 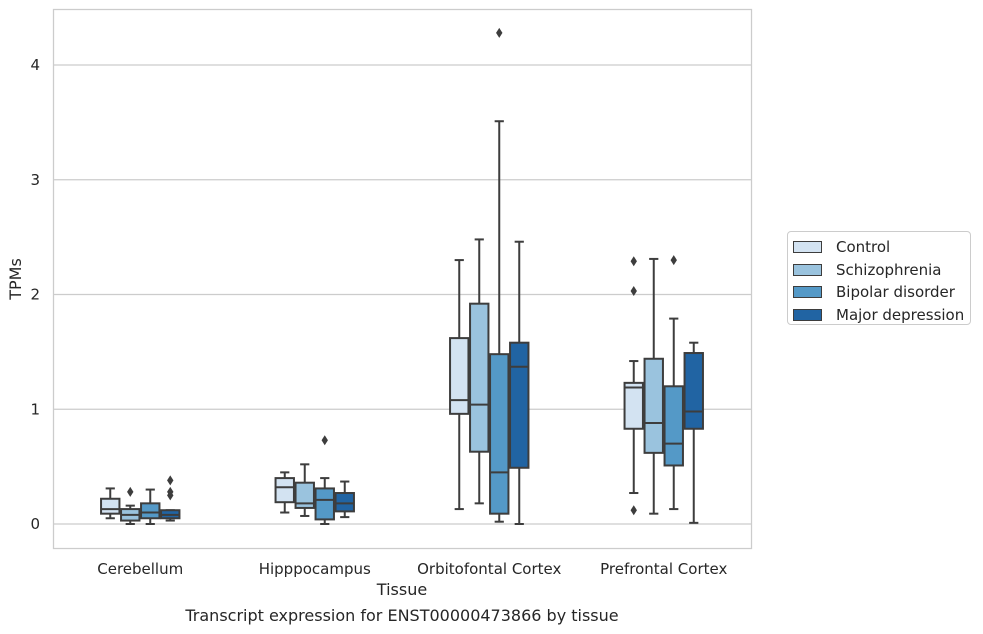 What do you see at coordinates (35, 524) in the screenshot?
I see `y-tick-label: 0` at bounding box center [35, 524].